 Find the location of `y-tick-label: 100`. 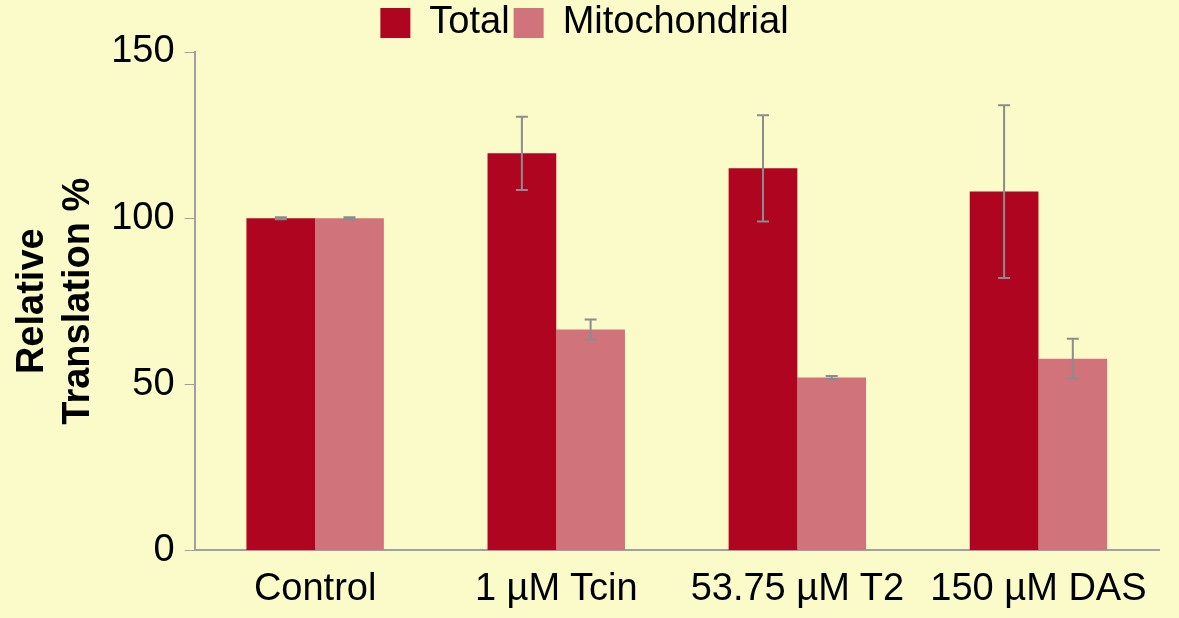

y-tick-label: 100 is located at coordinates (143, 215).